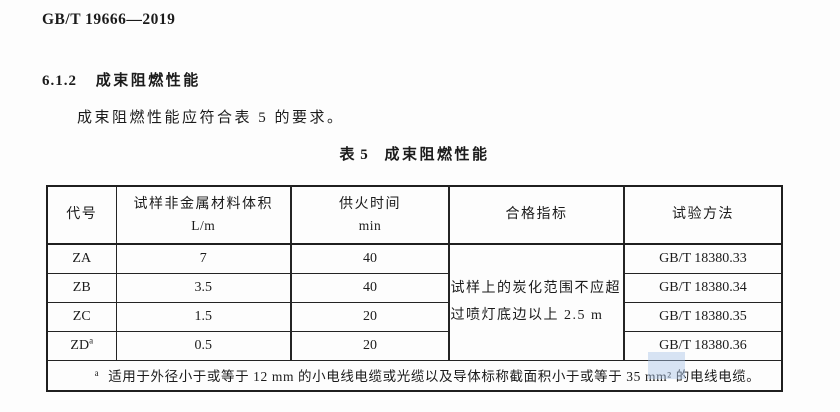 This screenshot has height=412, width=840. Describe the element at coordinates (703, 258) in the screenshot. I see `cell-method: GB/T 18380.33` at that location.